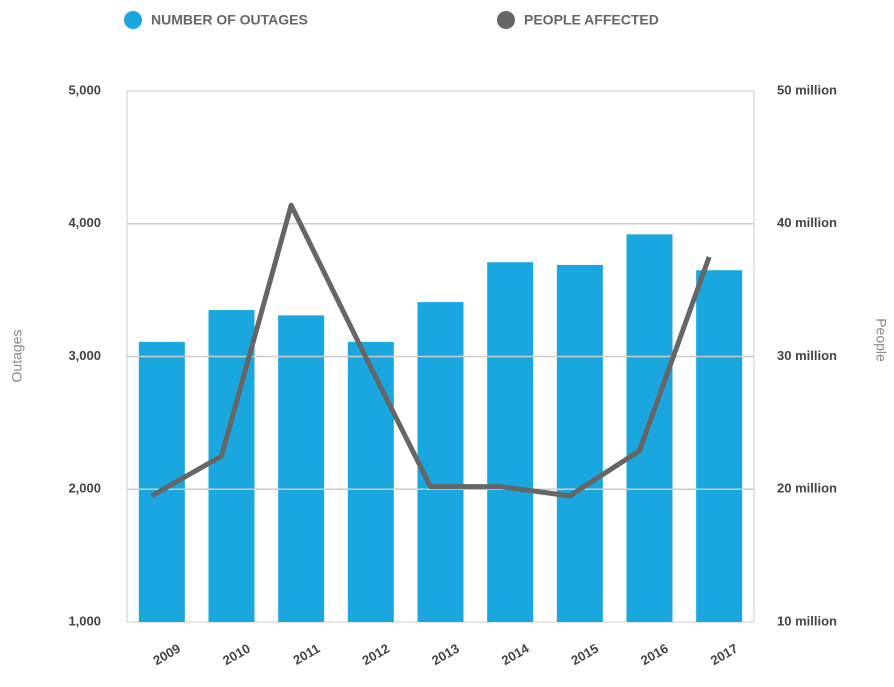 This screenshot has height=687, width=894. What do you see at coordinates (17, 356) in the screenshot?
I see `y-axis-label: Outages` at bounding box center [17, 356].